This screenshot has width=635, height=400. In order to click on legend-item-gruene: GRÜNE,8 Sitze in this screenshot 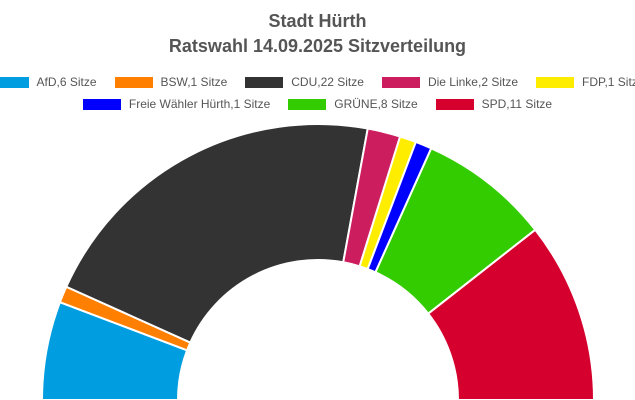, I will do `click(353, 104)`.